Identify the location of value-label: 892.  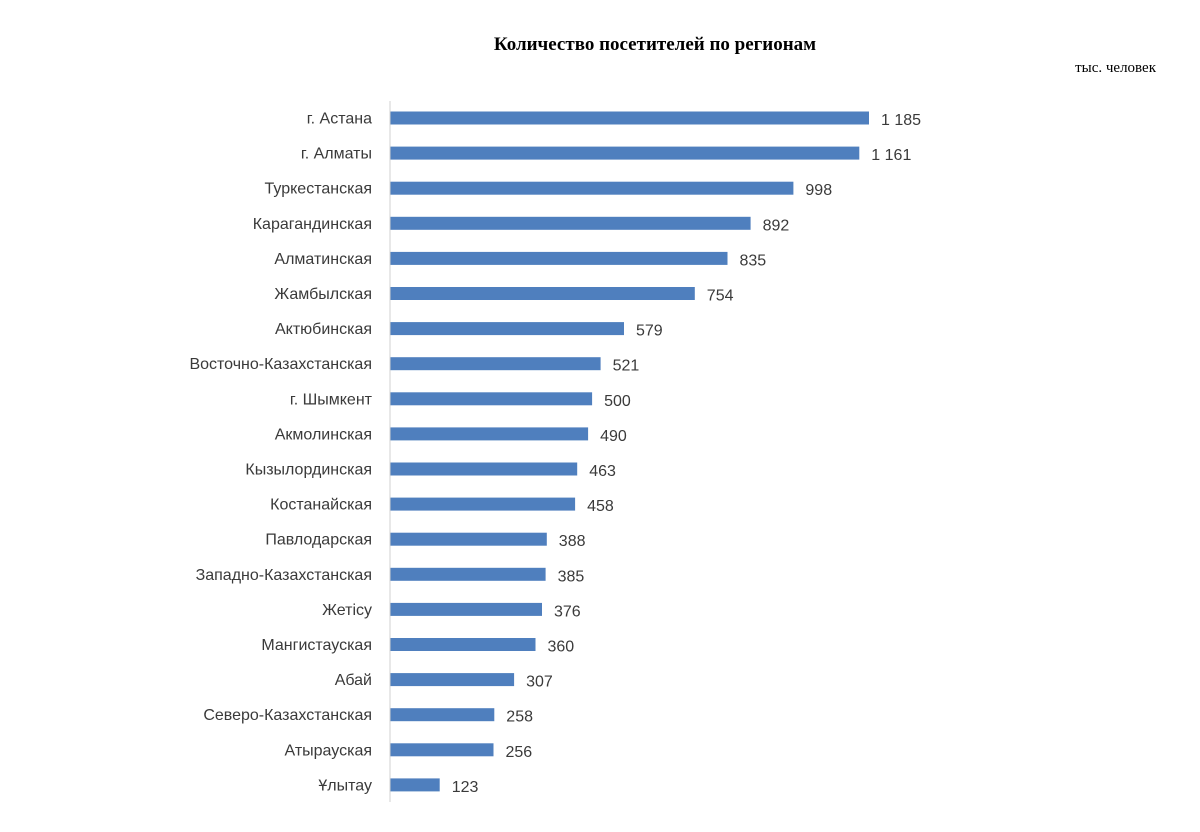
(776, 225).